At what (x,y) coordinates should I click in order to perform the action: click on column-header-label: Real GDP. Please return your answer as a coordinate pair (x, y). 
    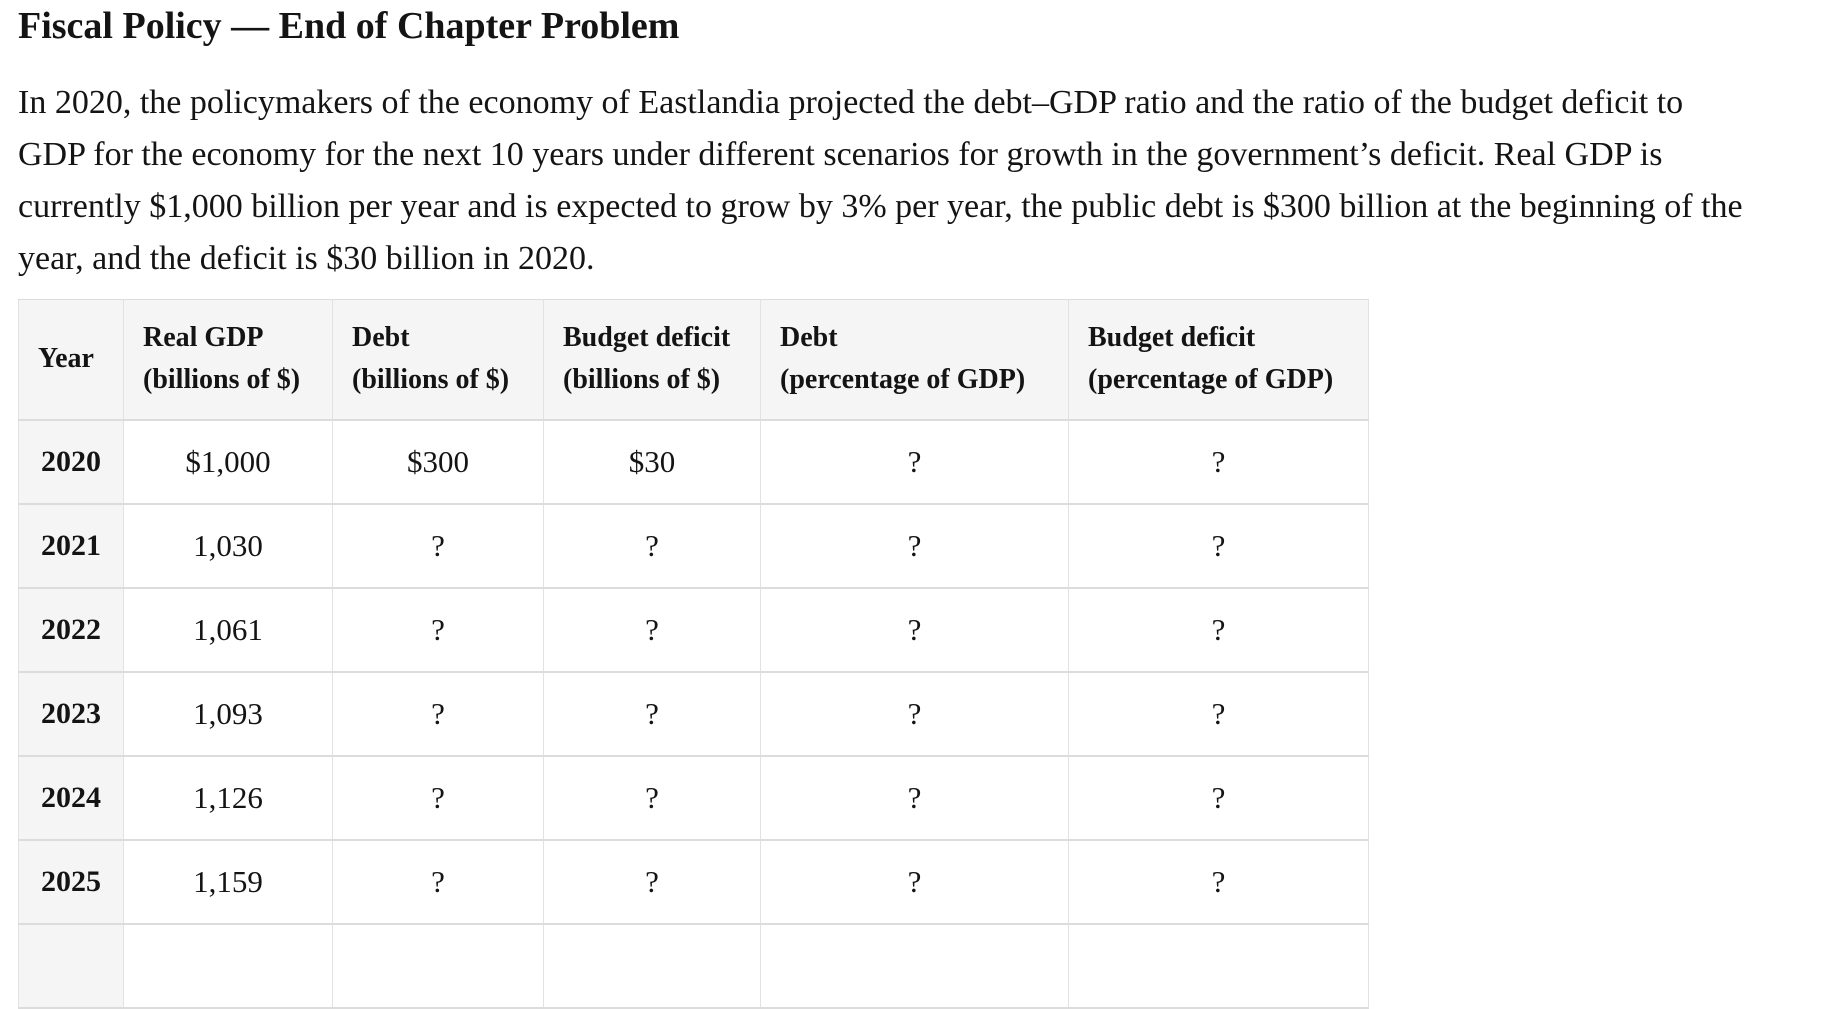
    Looking at the image, I should click on (203, 338).